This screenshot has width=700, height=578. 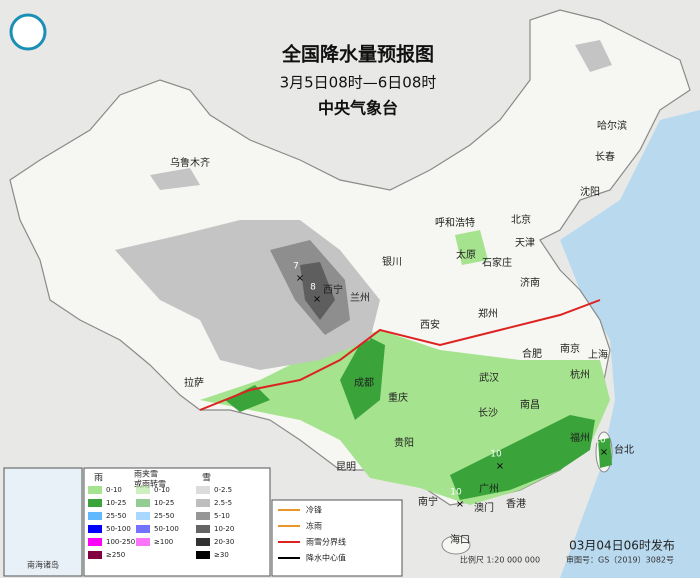 What do you see at coordinates (224, 542) in the screenshot?
I see `legend-label: 20-30` at bounding box center [224, 542].